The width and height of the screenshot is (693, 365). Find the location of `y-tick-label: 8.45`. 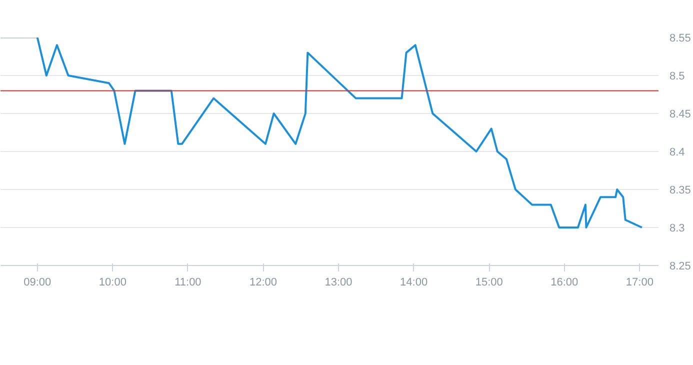

y-tick-label: 8.45 is located at coordinates (680, 114).